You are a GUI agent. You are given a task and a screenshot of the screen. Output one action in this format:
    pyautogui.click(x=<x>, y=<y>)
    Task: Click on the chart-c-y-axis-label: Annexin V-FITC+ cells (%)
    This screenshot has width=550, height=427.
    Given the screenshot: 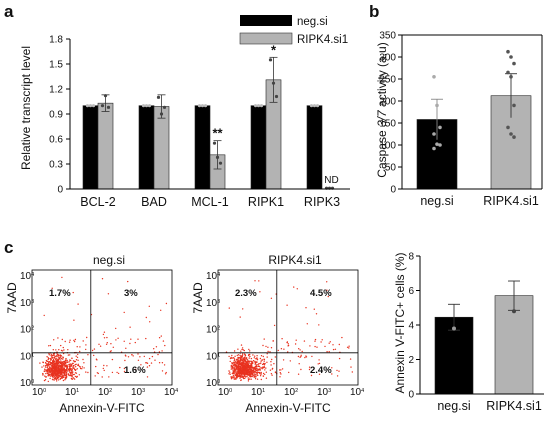 What is the action you would take?
    pyautogui.click(x=400, y=322)
    